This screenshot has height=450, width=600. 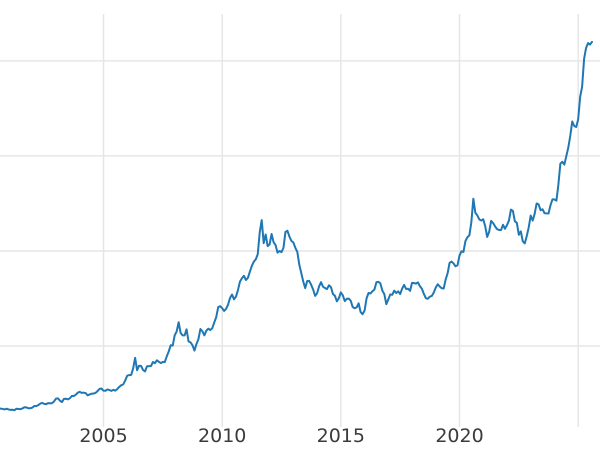 I want to click on x-tick-label-2020: 2020, so click(x=459, y=436).